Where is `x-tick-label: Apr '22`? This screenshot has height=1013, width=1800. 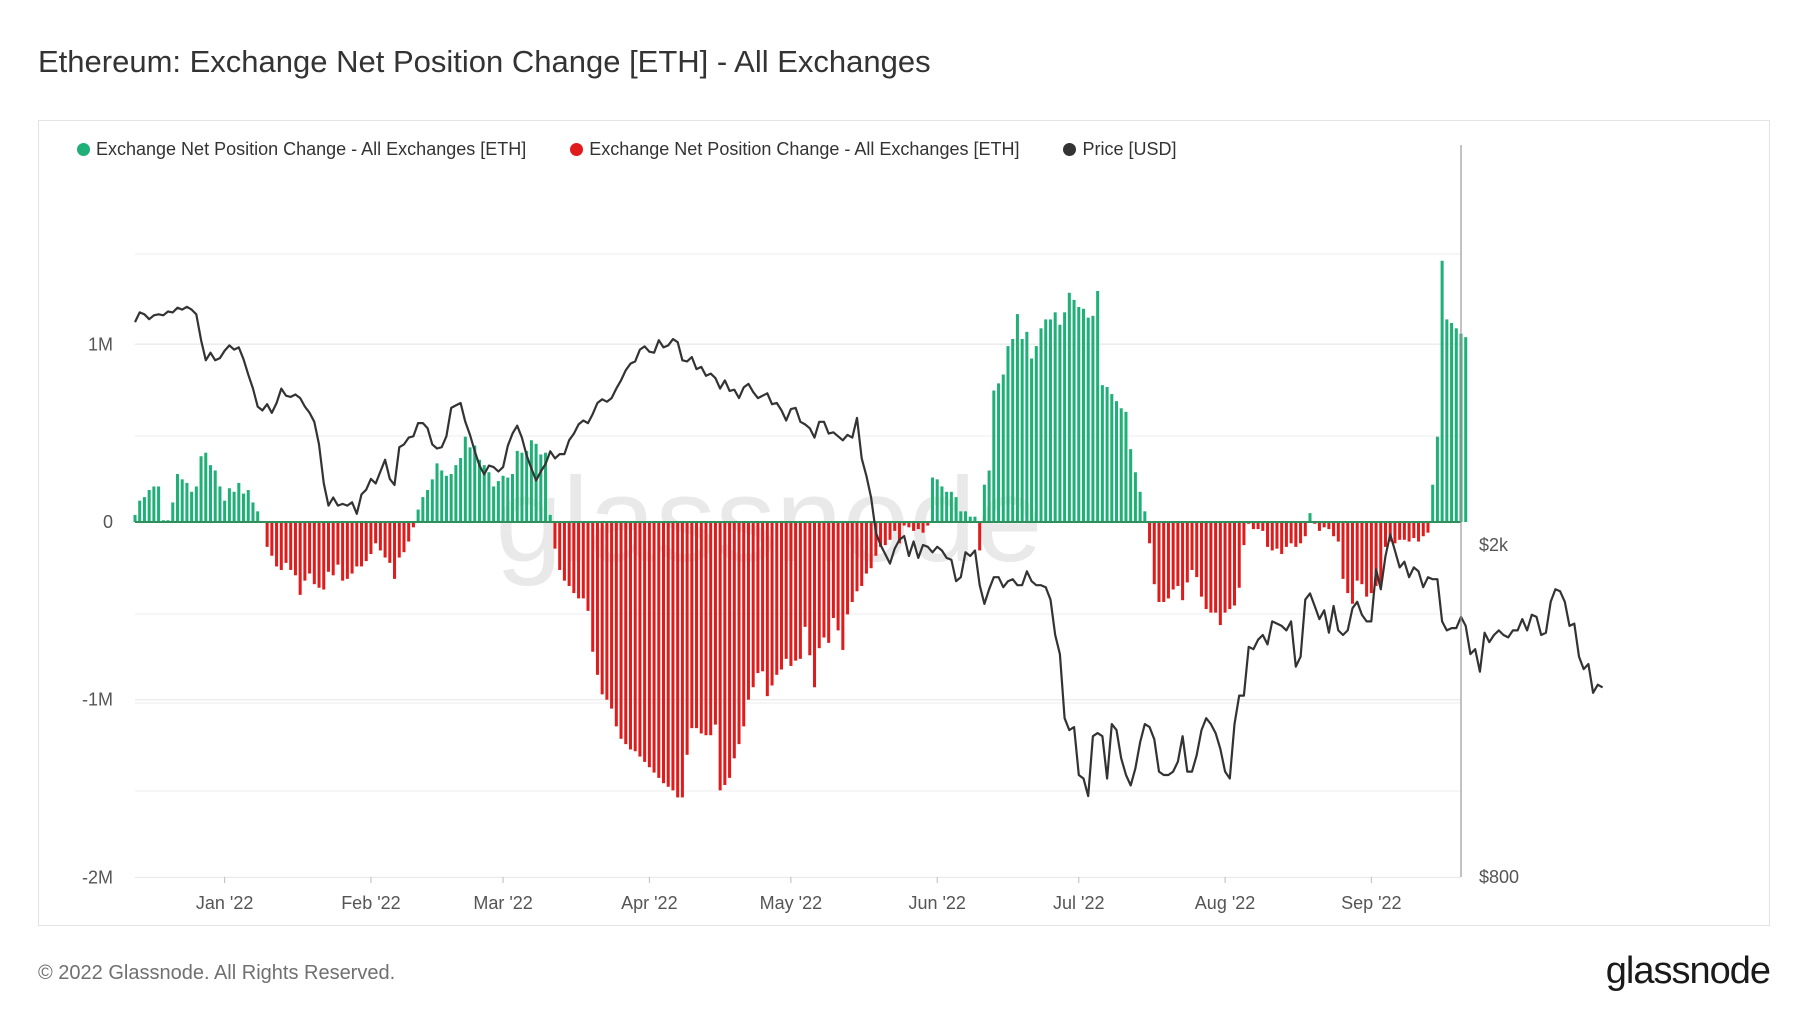
x-tick-label: Apr '22 is located at coordinates (649, 903).